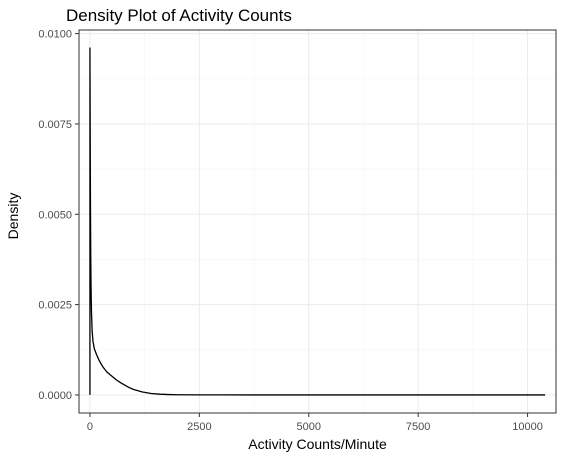 Image resolution: width=576 pixels, height=460 pixels. Describe the element at coordinates (179, 15) in the screenshot. I see `chart-title: Density Plot of Activity Counts` at that location.